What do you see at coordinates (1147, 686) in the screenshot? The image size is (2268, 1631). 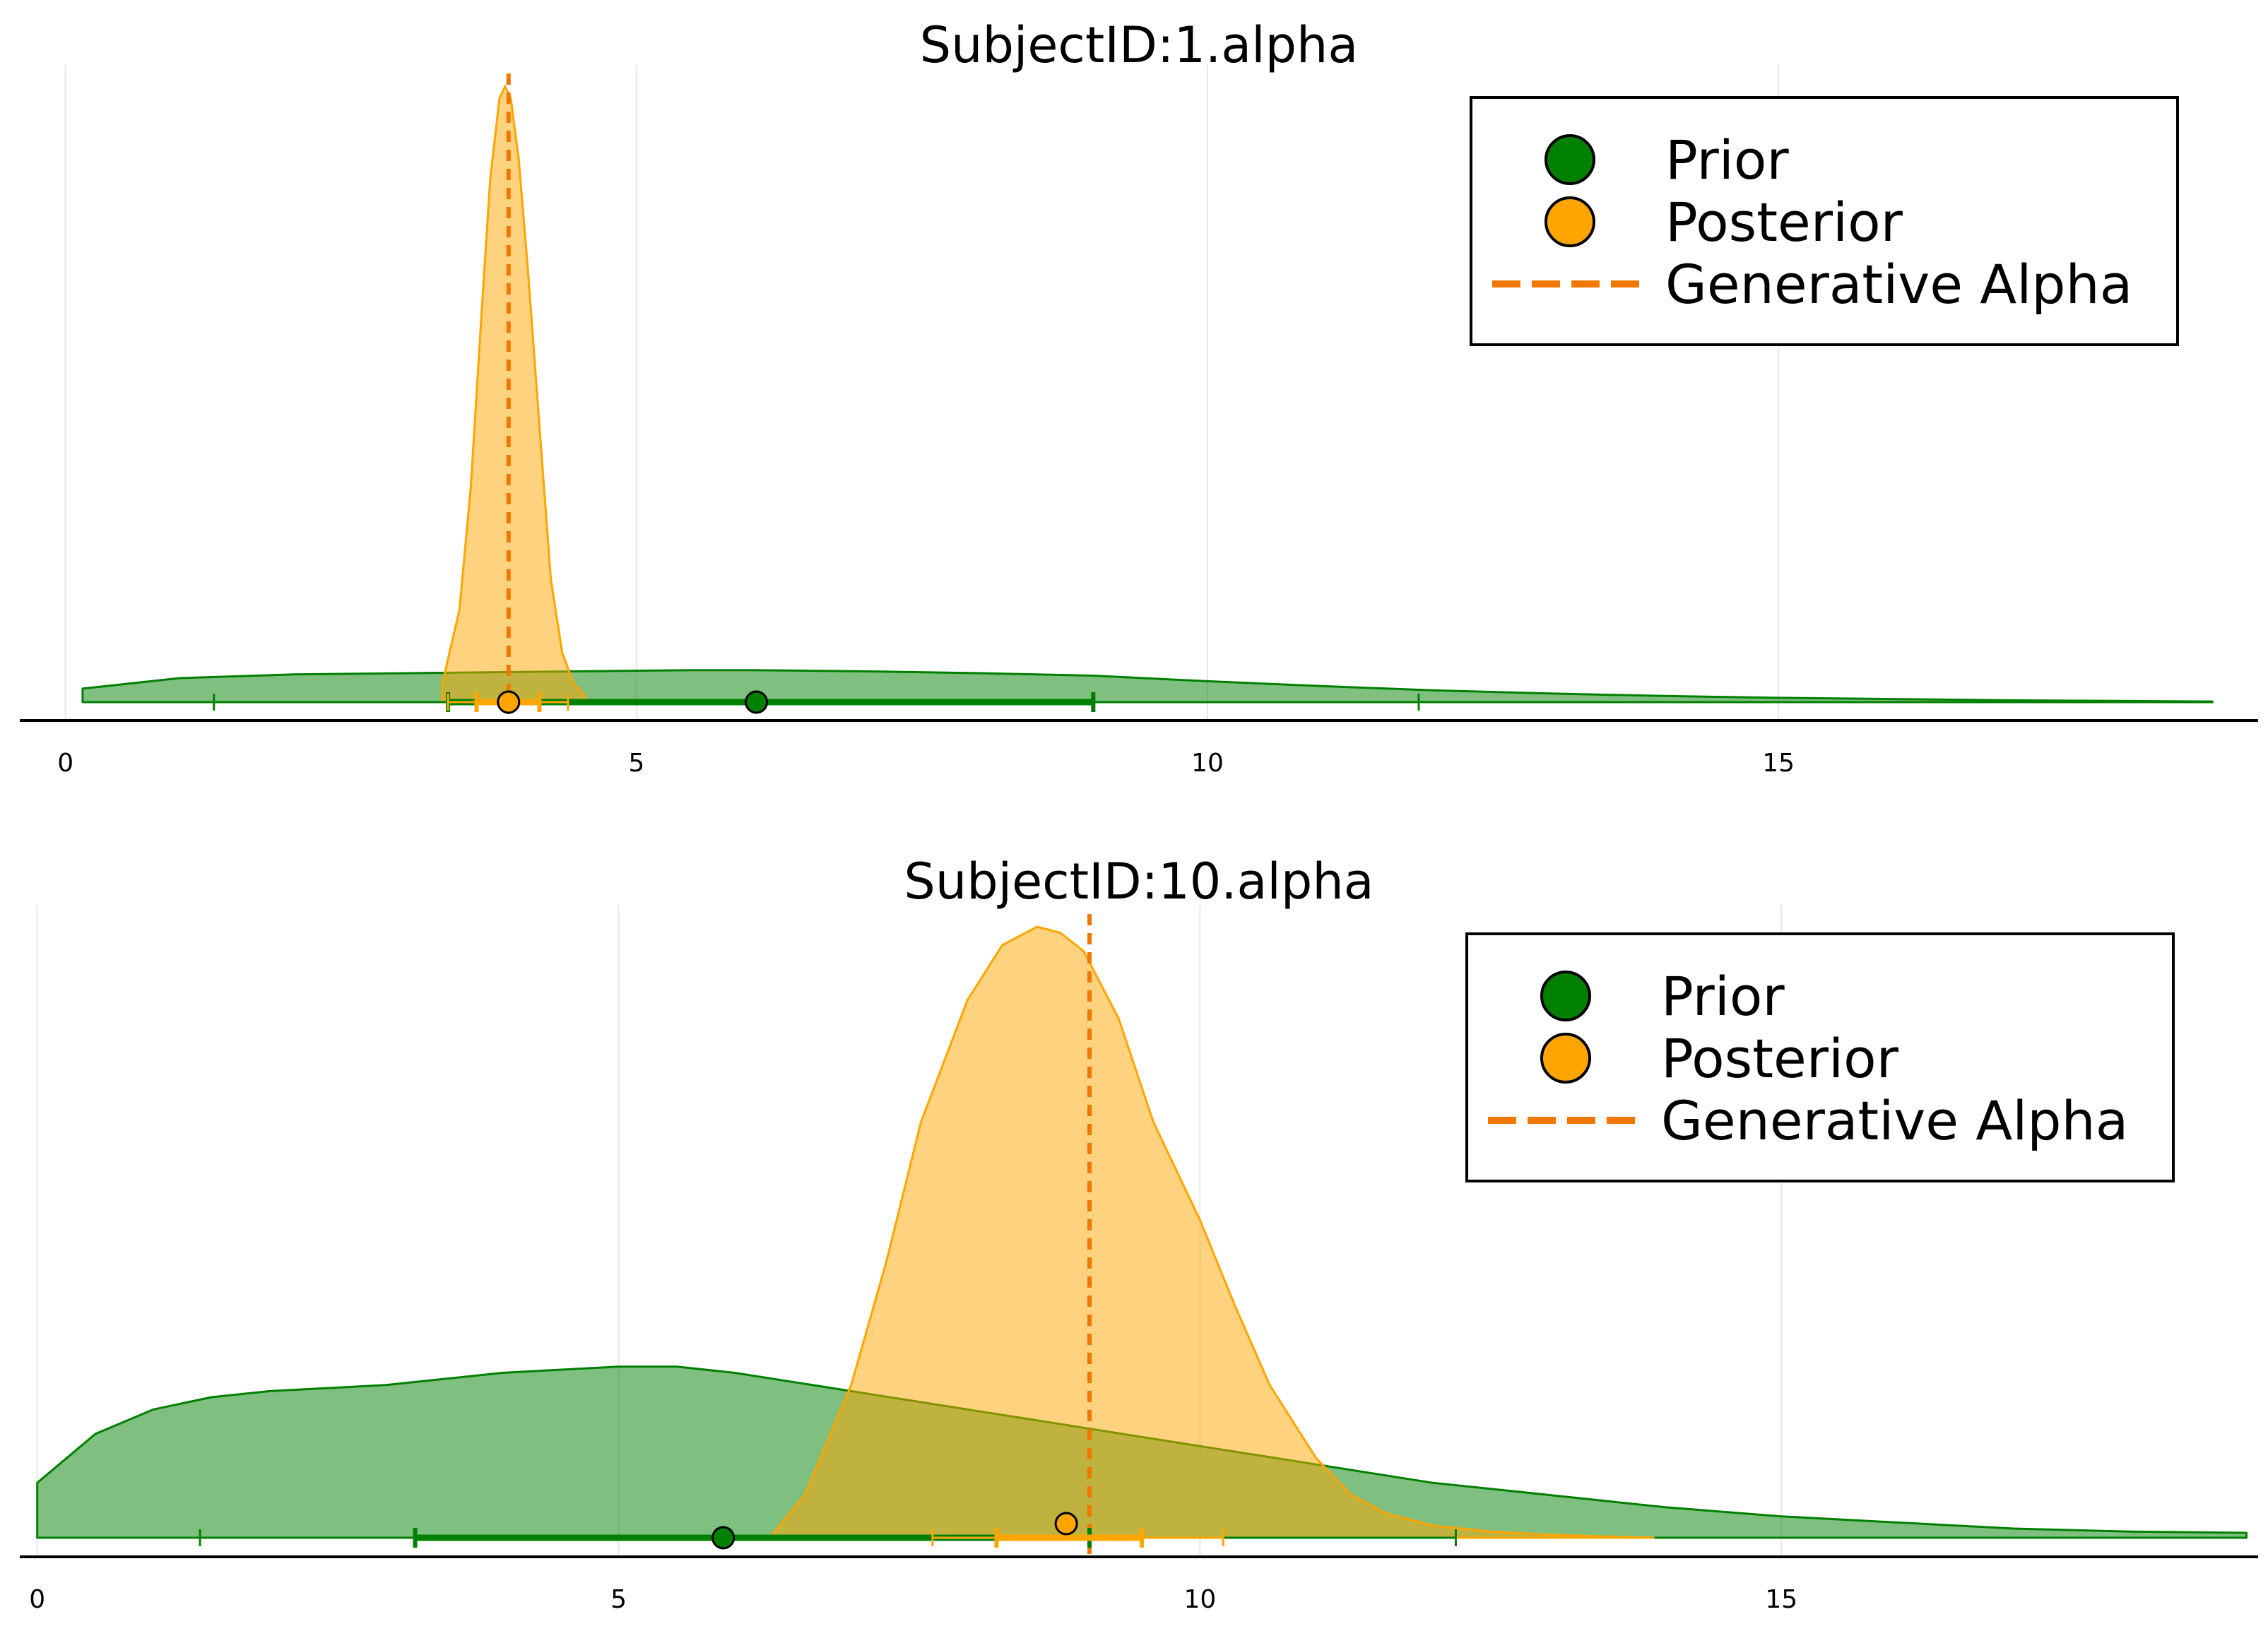 I see `density-area-prior` at bounding box center [1147, 686].